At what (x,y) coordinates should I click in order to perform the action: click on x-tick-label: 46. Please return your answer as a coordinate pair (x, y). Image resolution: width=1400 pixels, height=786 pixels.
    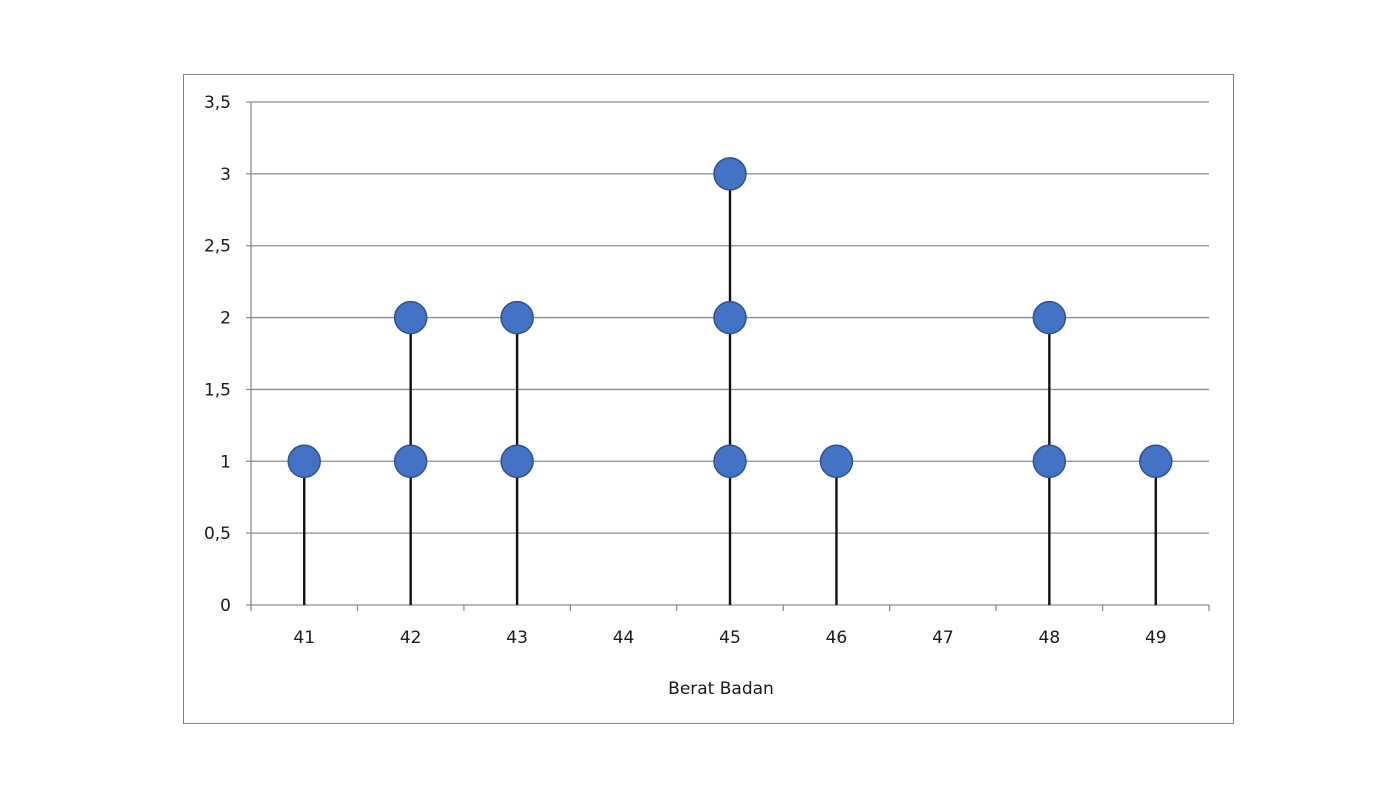
    Looking at the image, I should click on (837, 638).